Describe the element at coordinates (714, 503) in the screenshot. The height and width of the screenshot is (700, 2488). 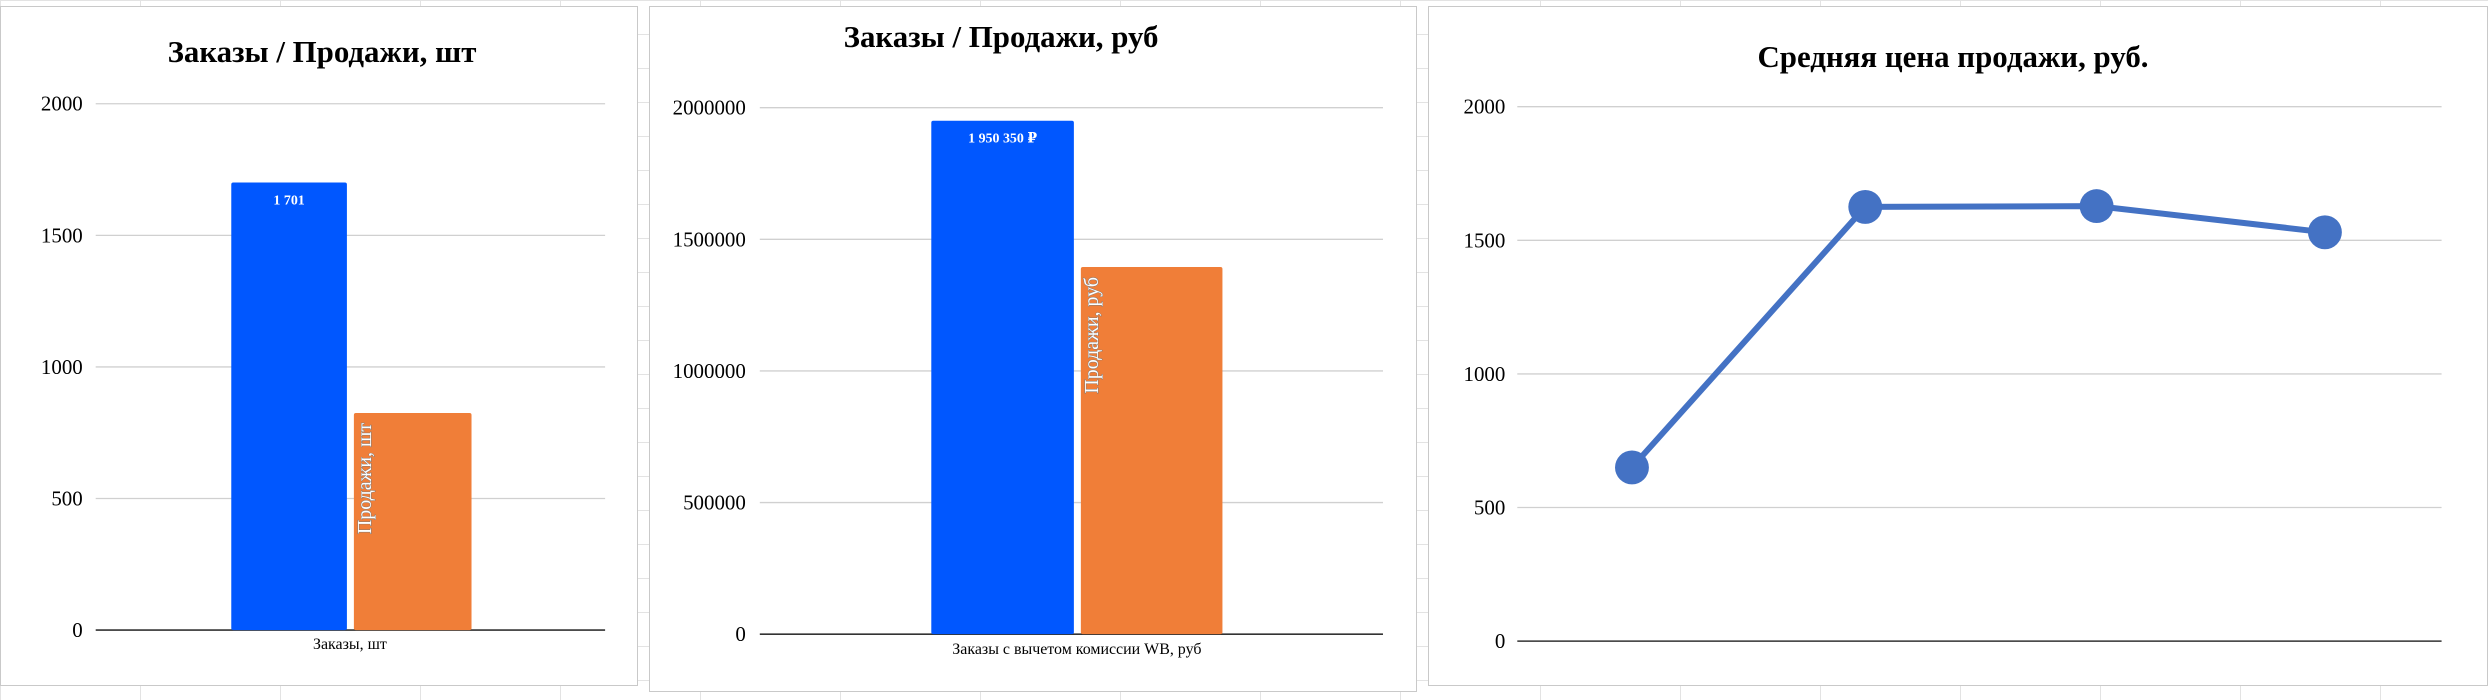
I see `y-tick-label: 500000` at that location.